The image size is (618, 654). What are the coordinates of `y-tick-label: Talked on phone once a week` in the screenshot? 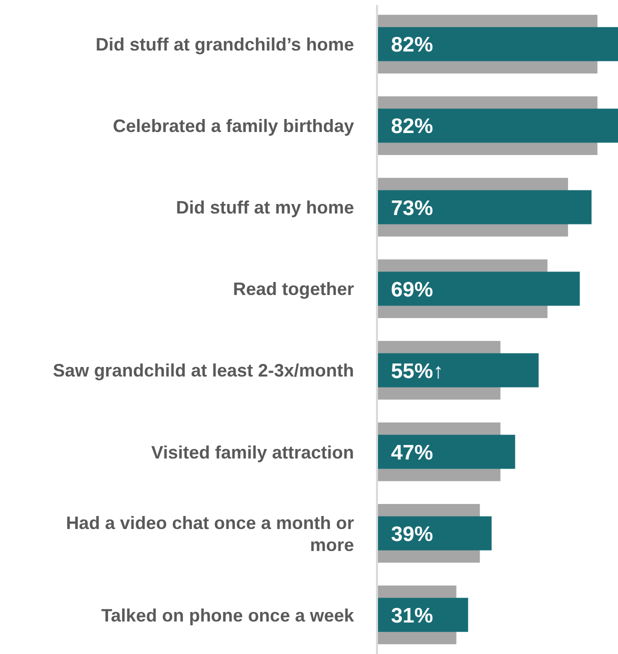 It's located at (228, 615).